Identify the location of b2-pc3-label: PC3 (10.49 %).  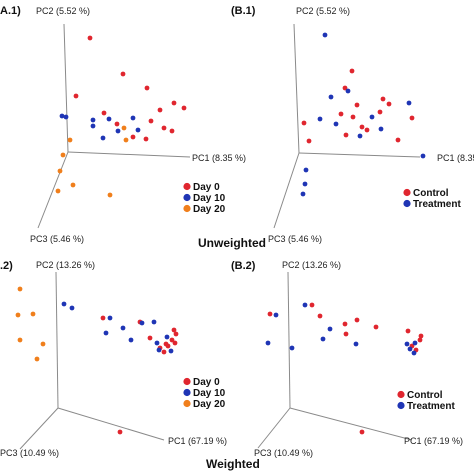
(283, 453).